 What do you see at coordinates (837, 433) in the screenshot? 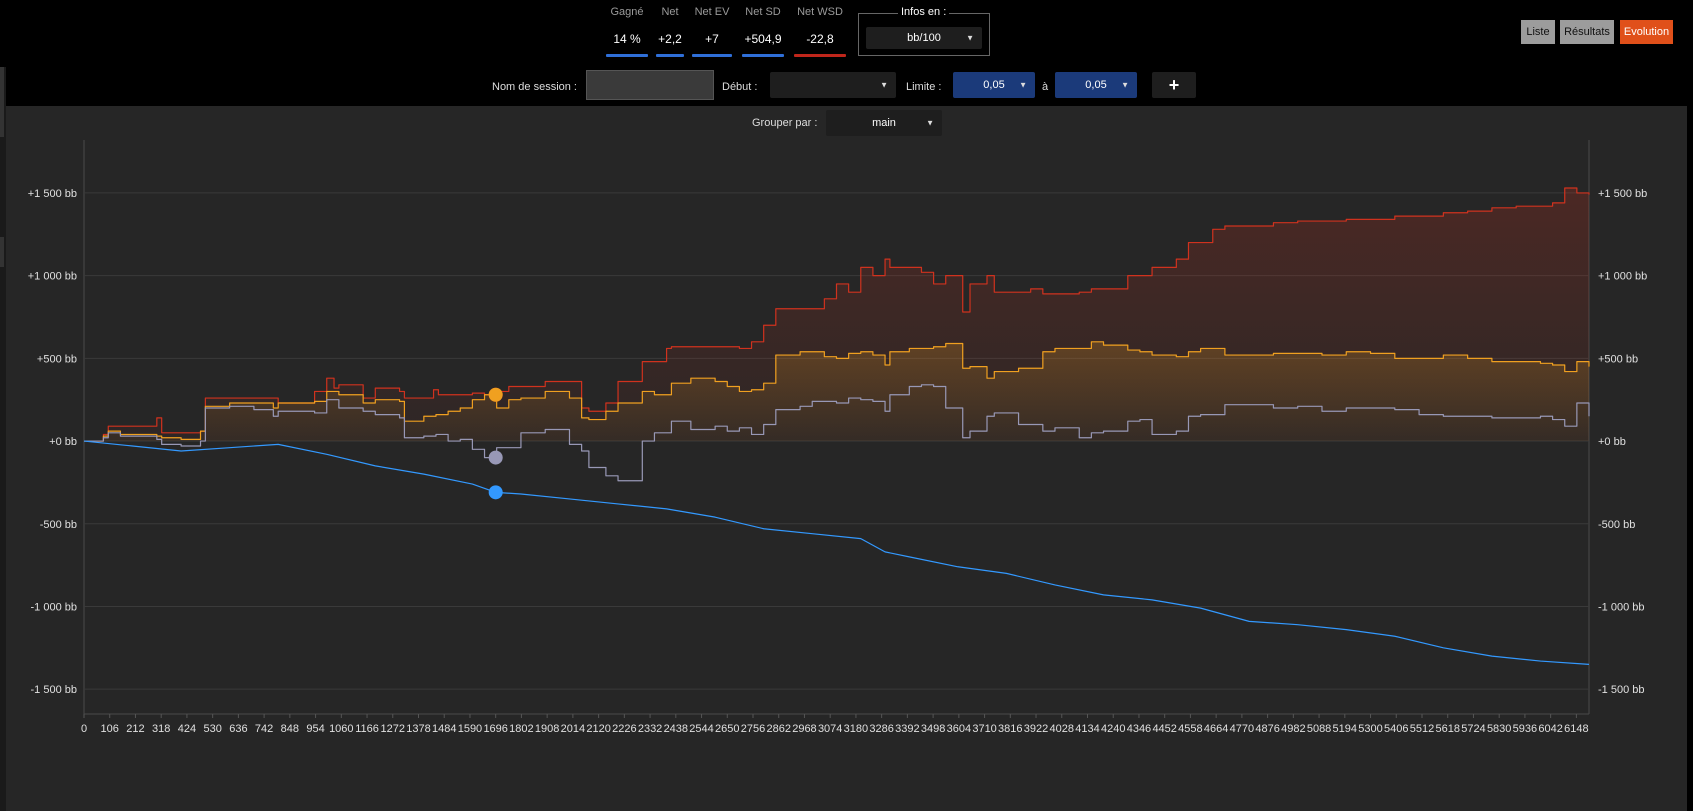
I see `series-line` at bounding box center [837, 433].